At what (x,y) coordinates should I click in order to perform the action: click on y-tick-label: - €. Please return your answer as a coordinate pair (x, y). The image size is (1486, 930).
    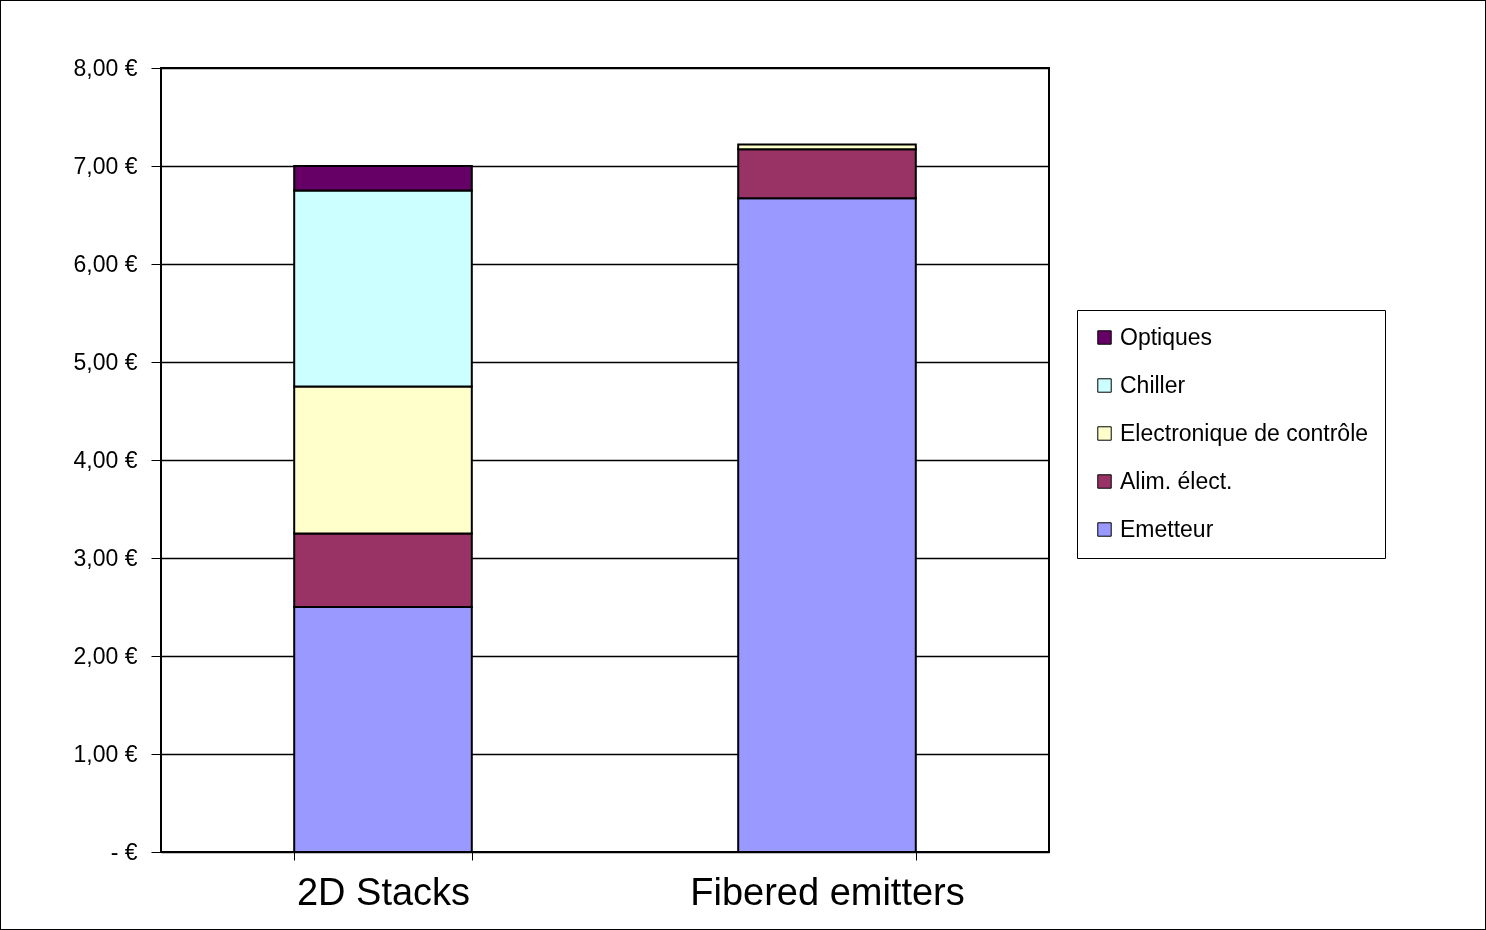
    Looking at the image, I should click on (124, 851).